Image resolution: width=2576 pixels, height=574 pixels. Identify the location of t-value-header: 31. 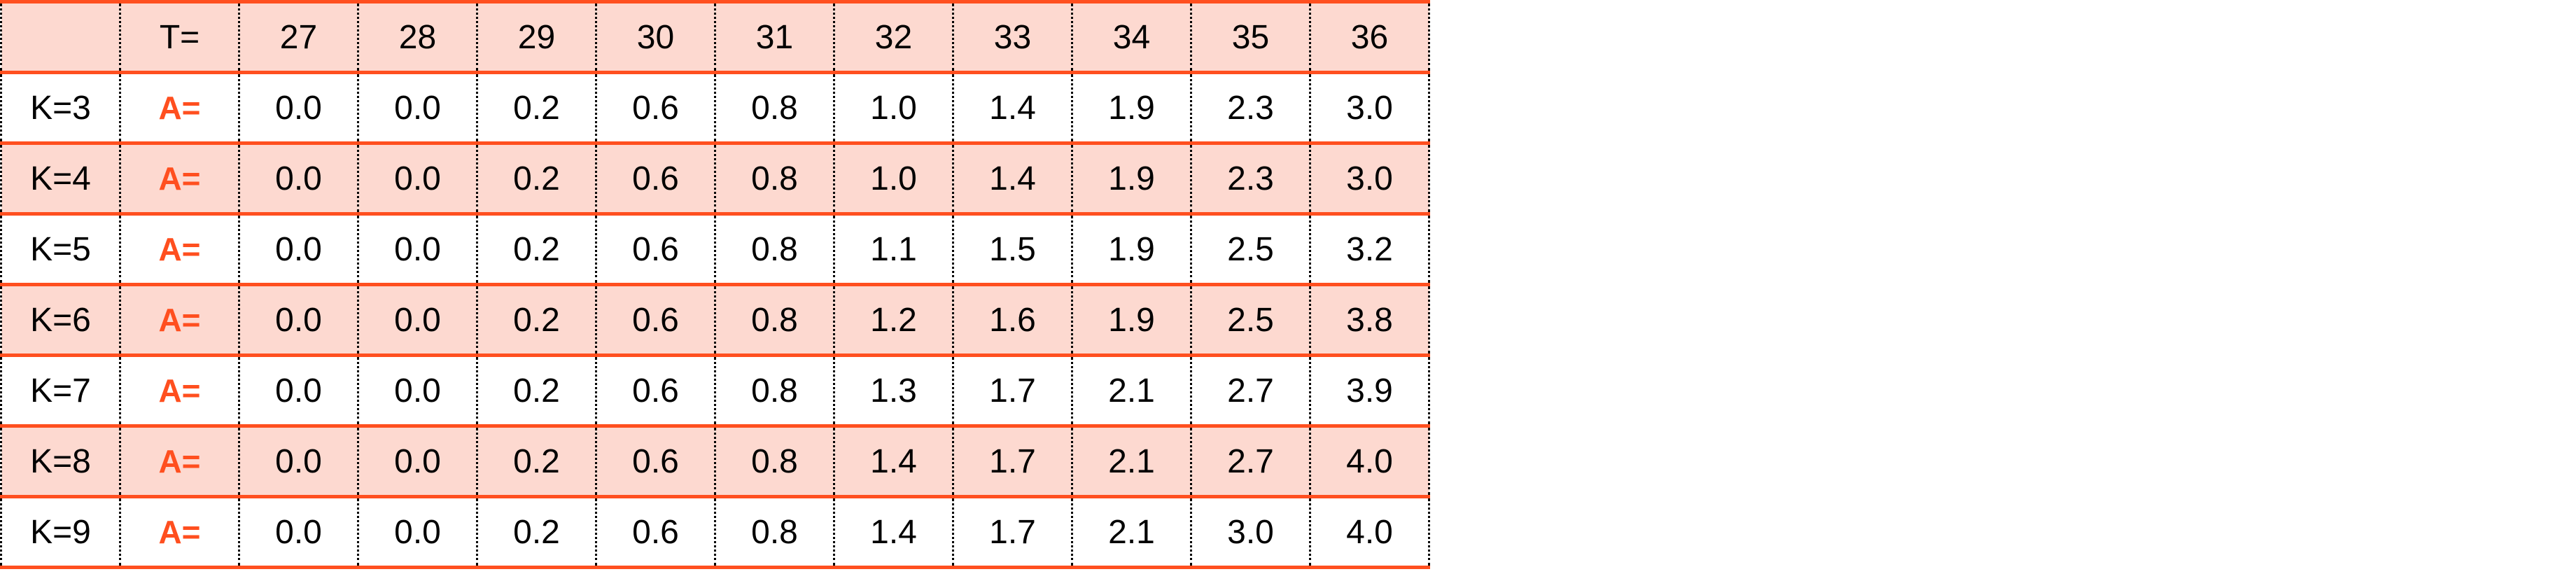
(774, 37).